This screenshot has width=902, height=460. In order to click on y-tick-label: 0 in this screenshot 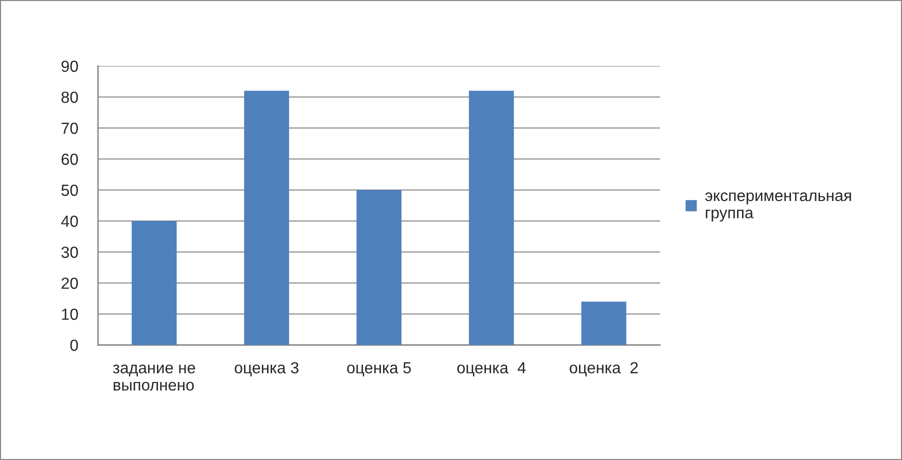, I will do `click(74, 345)`.